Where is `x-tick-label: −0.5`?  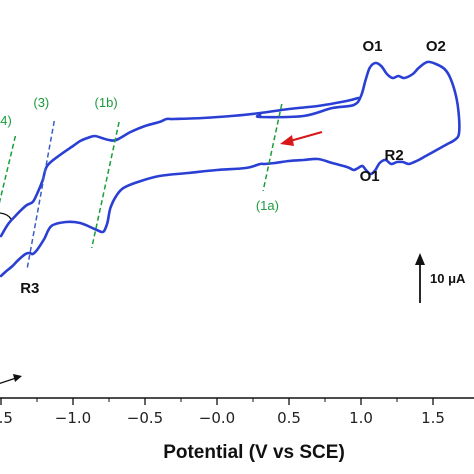
x-tick-label: −0.5 is located at coordinates (145, 418).